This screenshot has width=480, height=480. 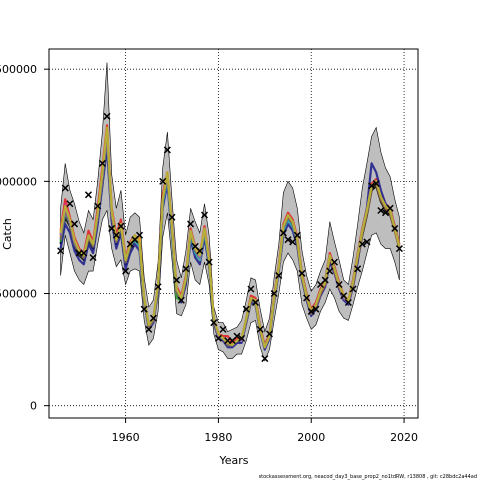 What do you see at coordinates (311, 437) in the screenshot?
I see `x-tick-label: 2000` at bounding box center [311, 437].